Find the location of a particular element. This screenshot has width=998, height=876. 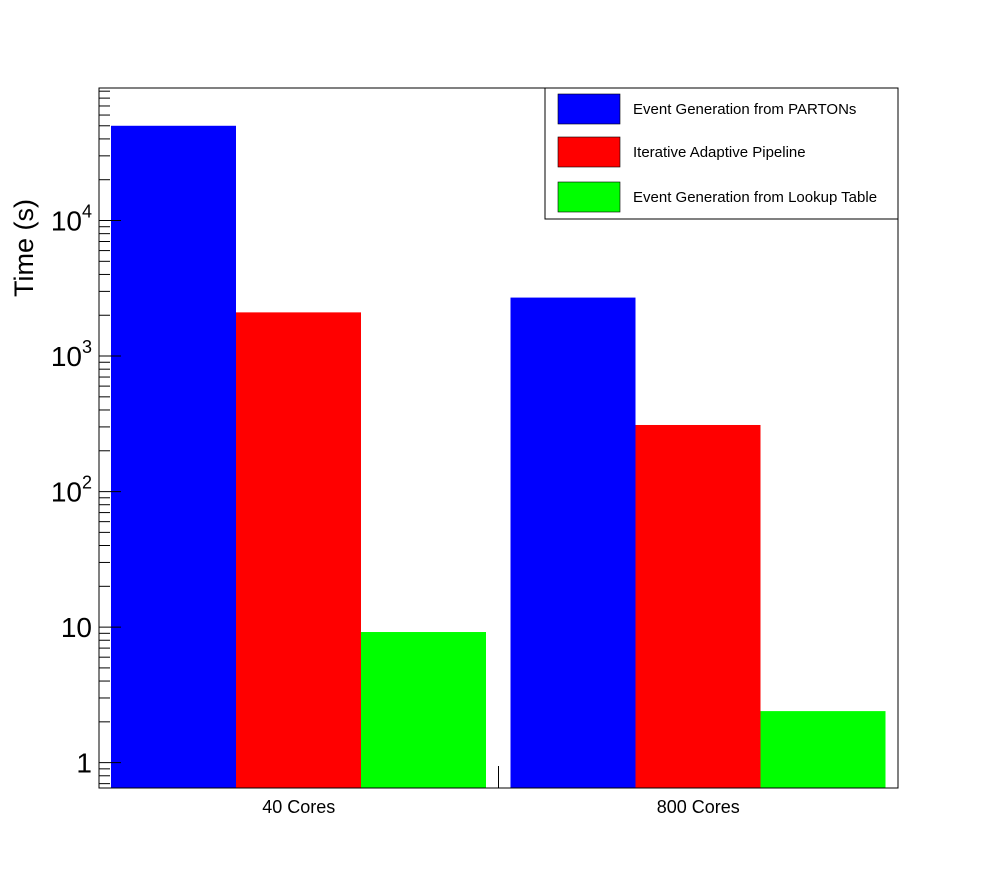

y-tick-label: 10³ is located at coordinates (71, 354).